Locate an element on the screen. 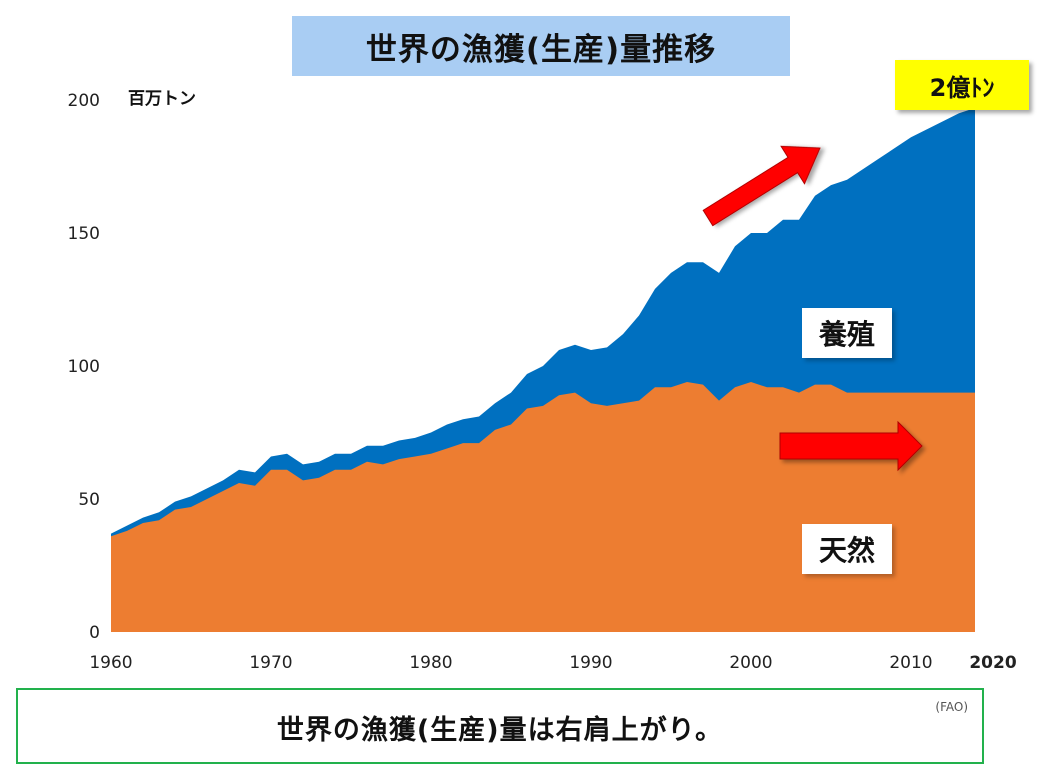 This screenshot has width=1040, height=780. trend-arrows is located at coordinates (812, 308).